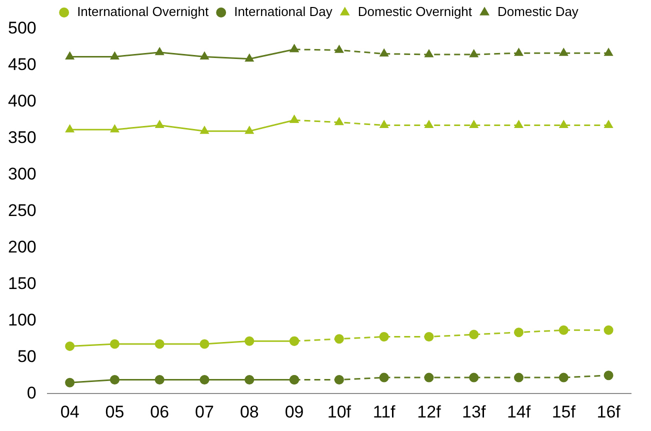 The image size is (651, 431). What do you see at coordinates (294, 412) in the screenshot?
I see `x-tick-label: 09` at bounding box center [294, 412].